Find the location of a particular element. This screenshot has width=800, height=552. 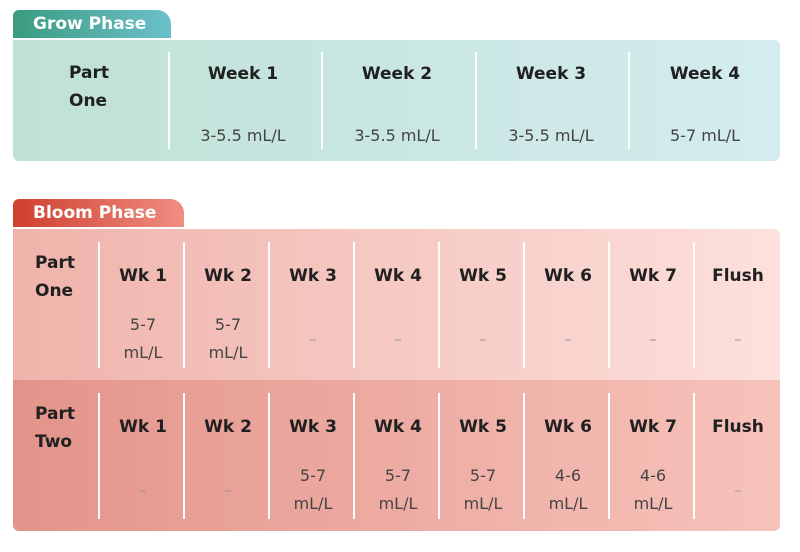

grow-column-header: Week 4 is located at coordinates (705, 74).